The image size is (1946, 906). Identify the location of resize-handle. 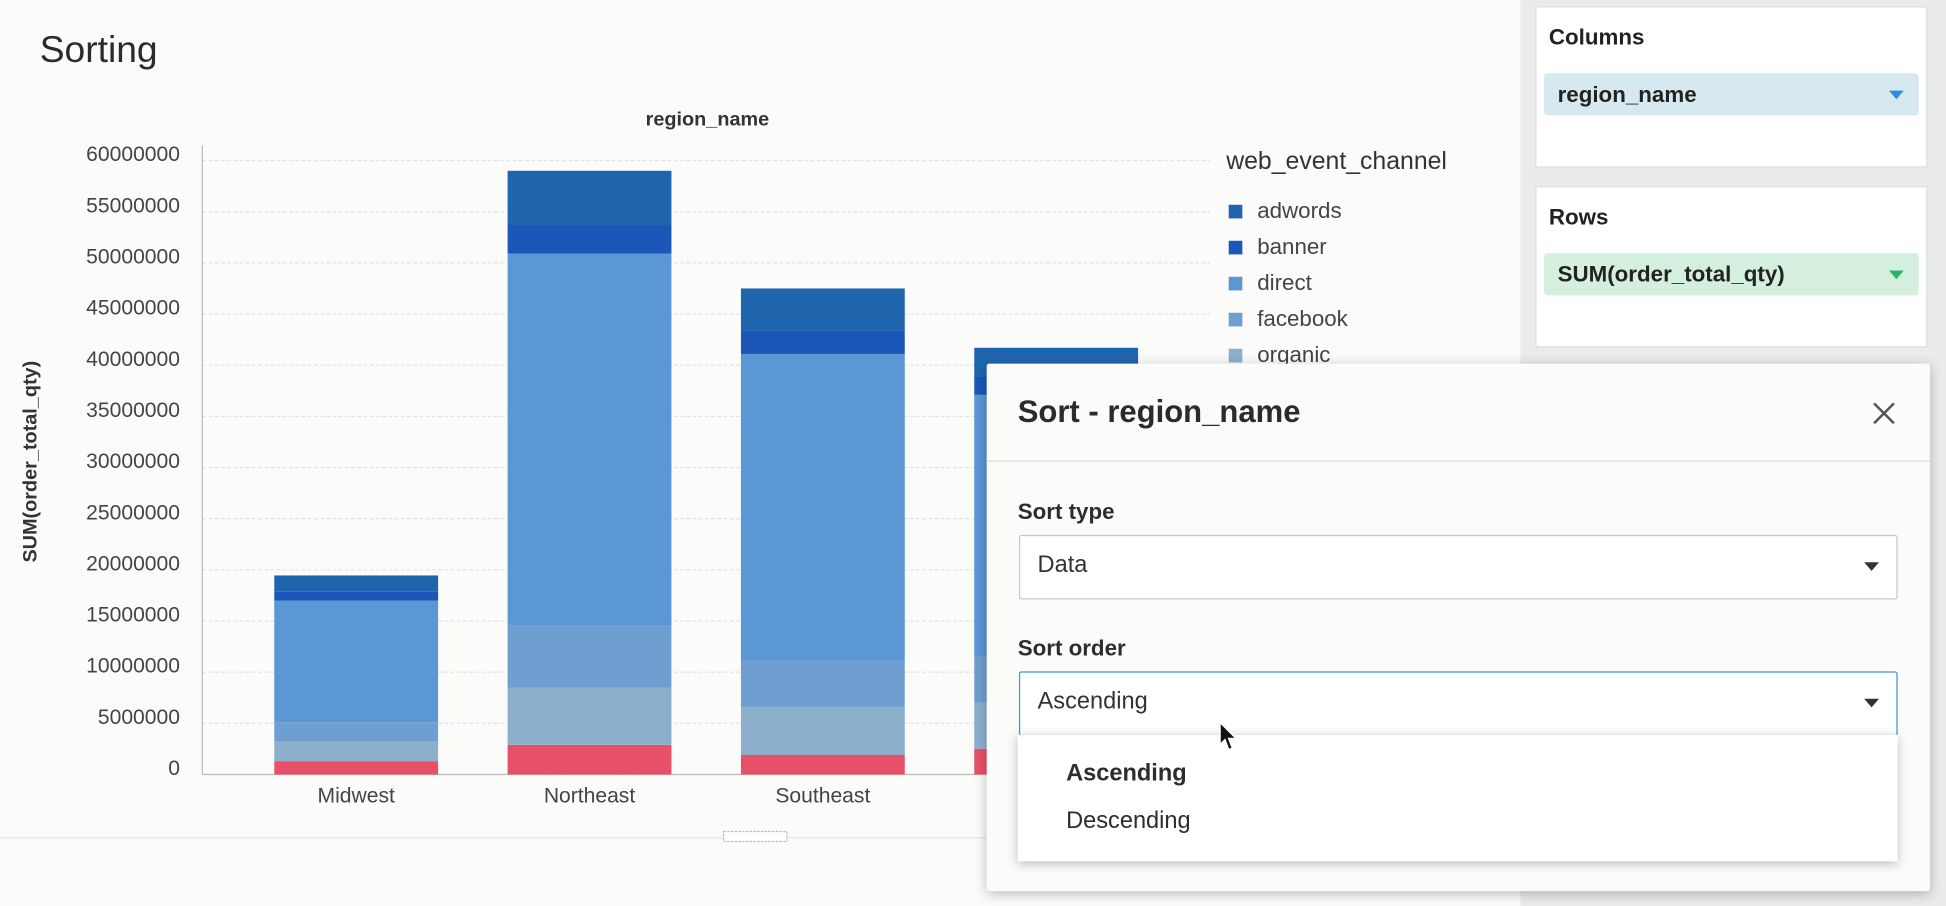
(755, 836).